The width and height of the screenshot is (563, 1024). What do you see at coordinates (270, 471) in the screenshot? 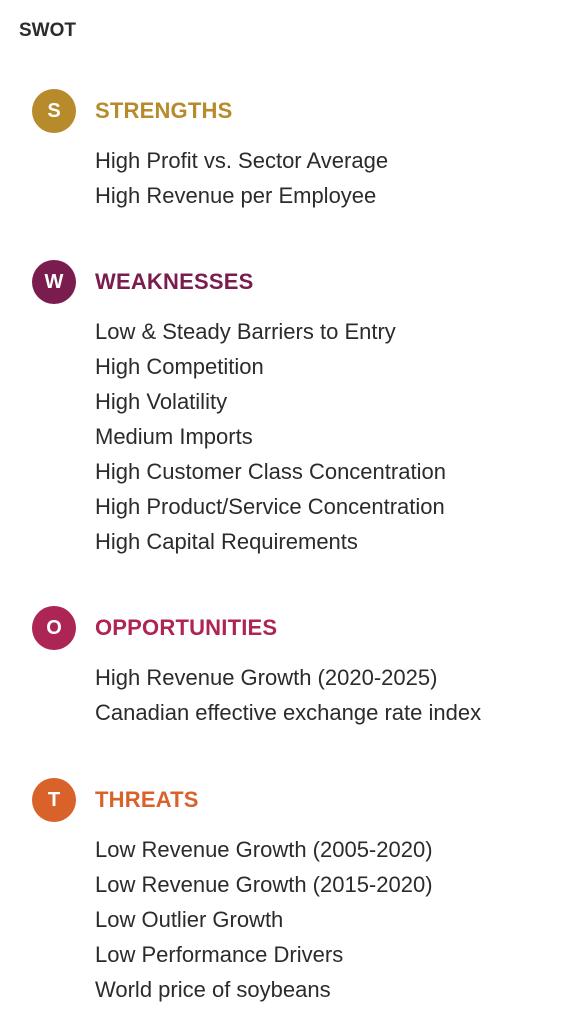
I see `list-item: High Customer Class Concentration` at bounding box center [270, 471].